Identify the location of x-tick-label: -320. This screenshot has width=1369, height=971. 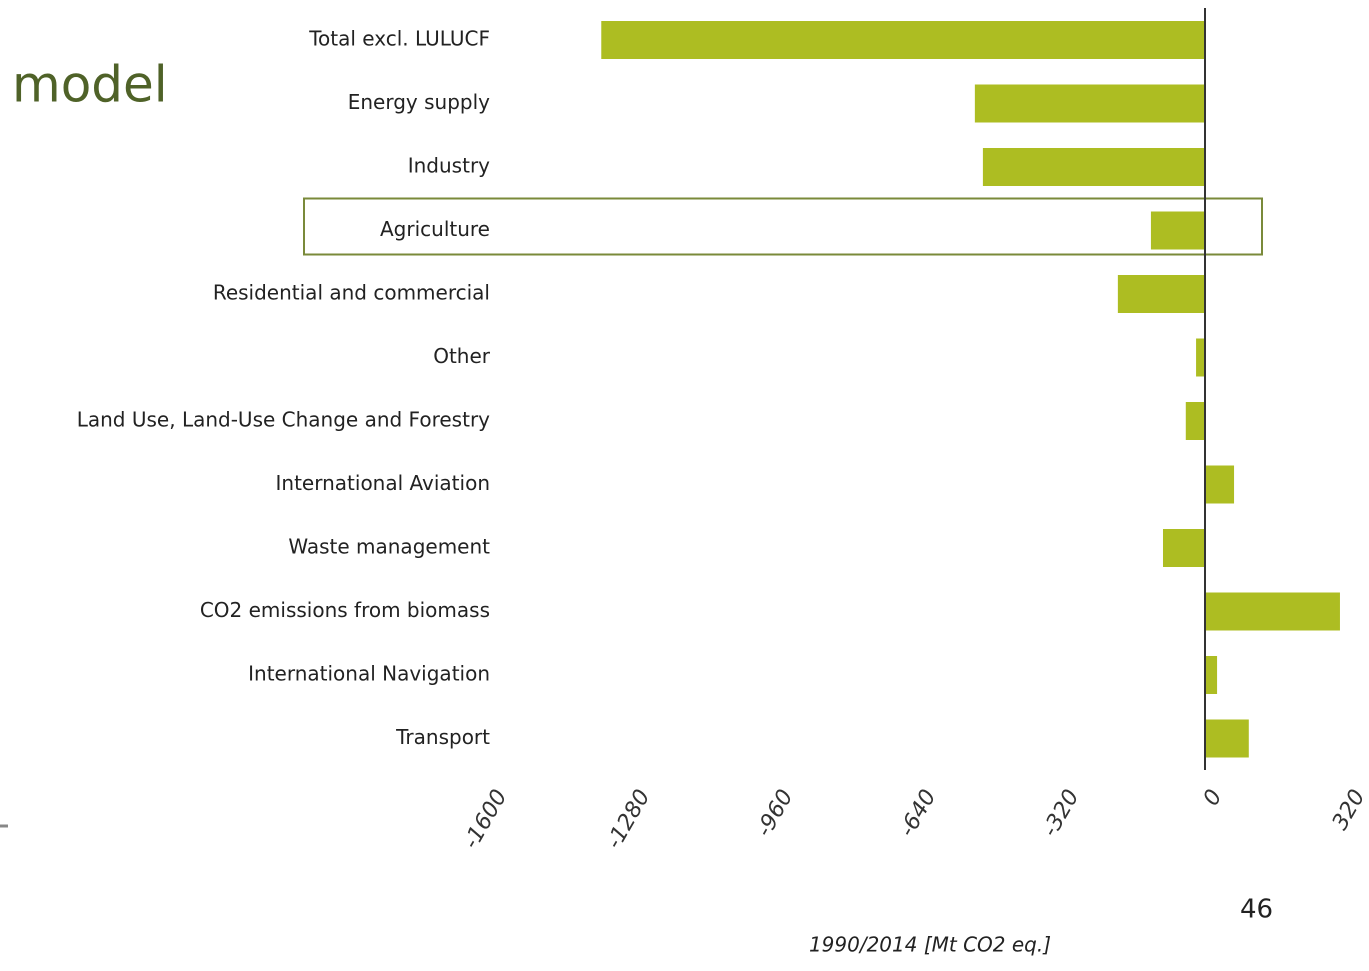
(1061, 814).